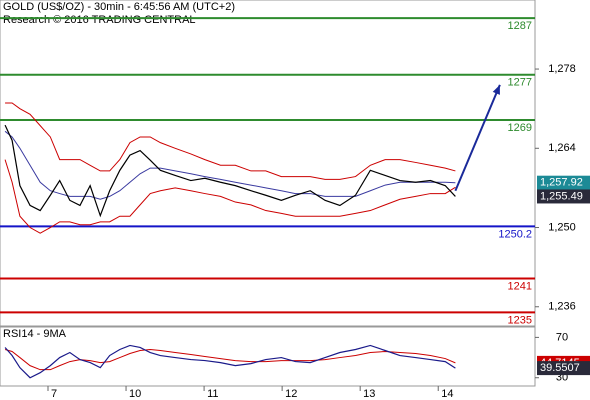  Describe the element at coordinates (212, 394) in the screenshot. I see `x-tick-label: 11` at that location.